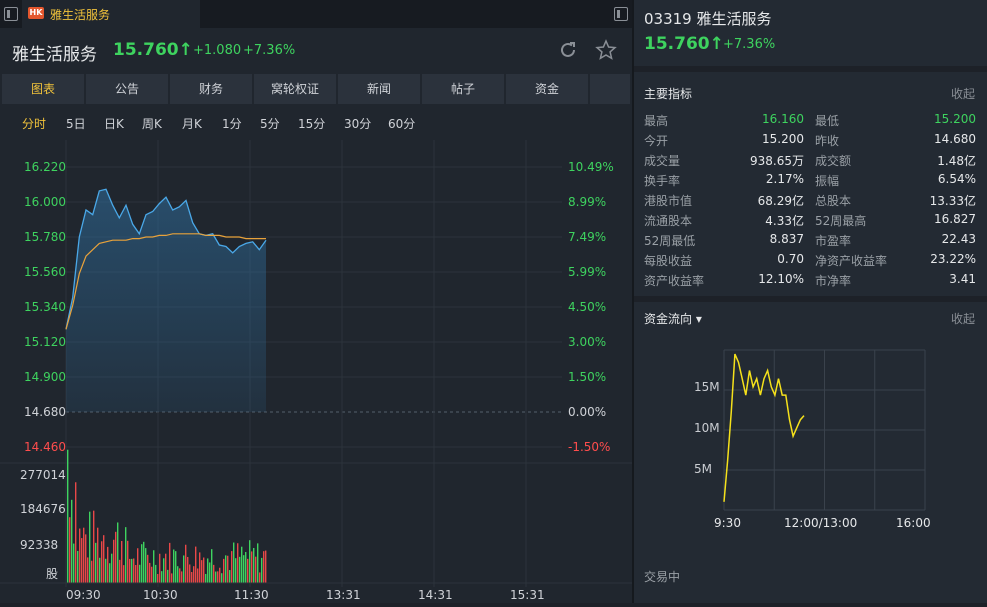 The width and height of the screenshot is (987, 607). What do you see at coordinates (358, 124) in the screenshot?
I see `period-30m: 30分` at bounding box center [358, 124].